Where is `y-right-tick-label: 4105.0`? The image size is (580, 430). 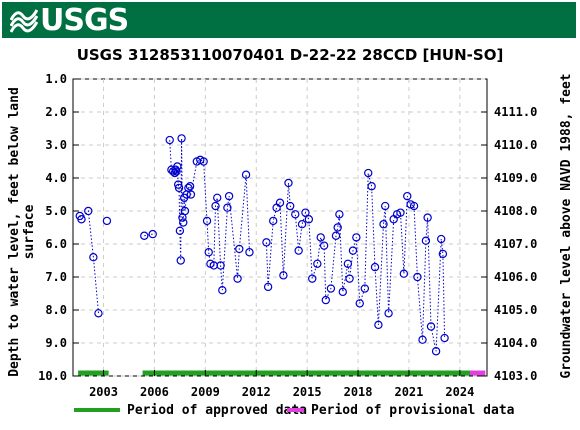
y-right-tick-label: 4105.0 is located at coordinates (515, 310).